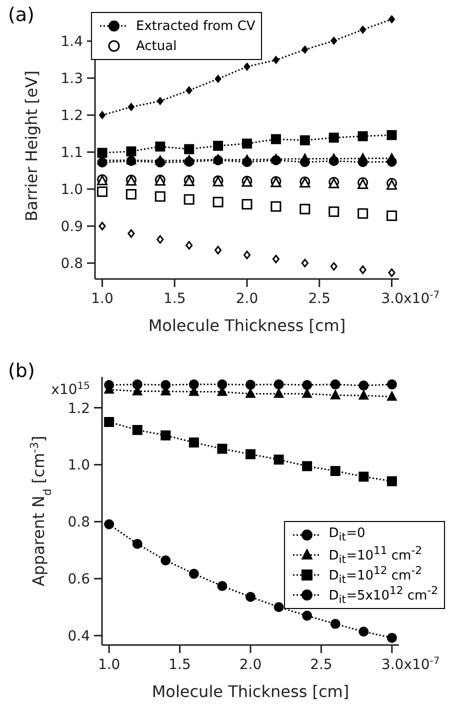 The height and width of the screenshot is (712, 453). I want to click on legend-label: Actual, so click(156, 46).